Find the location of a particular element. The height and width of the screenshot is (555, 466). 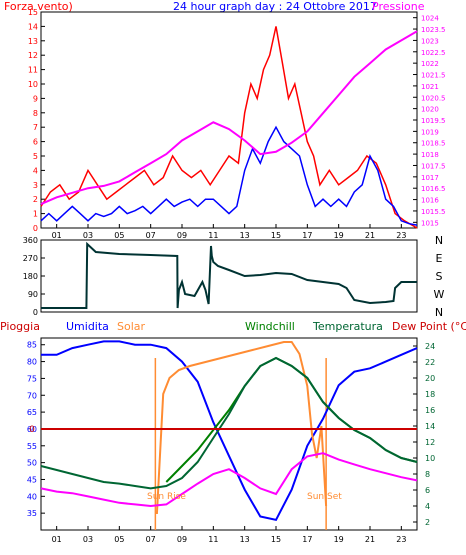

pressure-tick-label: 1017.5 is located at coordinates (433, 166).